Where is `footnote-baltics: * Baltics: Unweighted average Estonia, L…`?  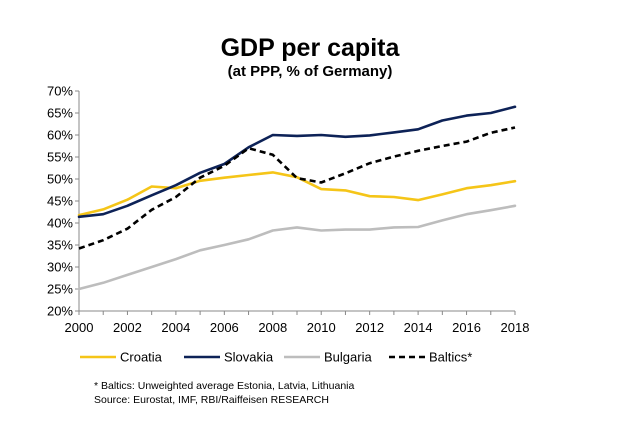 footnote-baltics: * Baltics: Unweighted average Estonia, L… is located at coordinates (224, 386).